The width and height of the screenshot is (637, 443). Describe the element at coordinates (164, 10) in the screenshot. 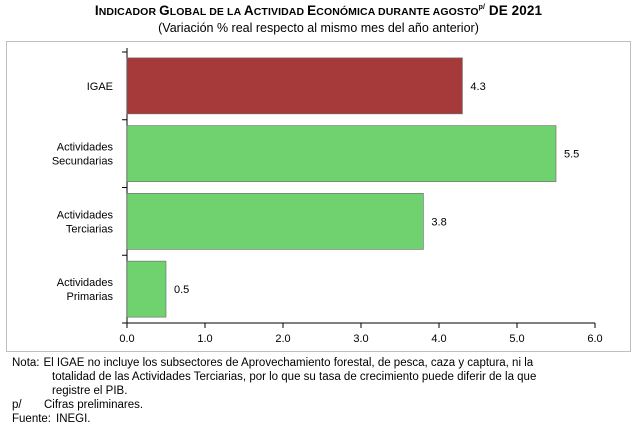

I see `title-part: G` at that location.